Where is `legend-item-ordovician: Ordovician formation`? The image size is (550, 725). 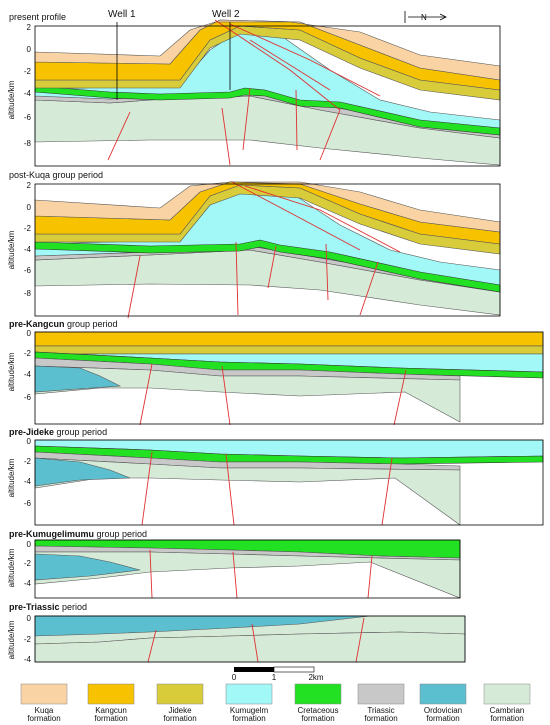
legend-item-ordovician: Ordovician formation is located at coordinates (443, 703).